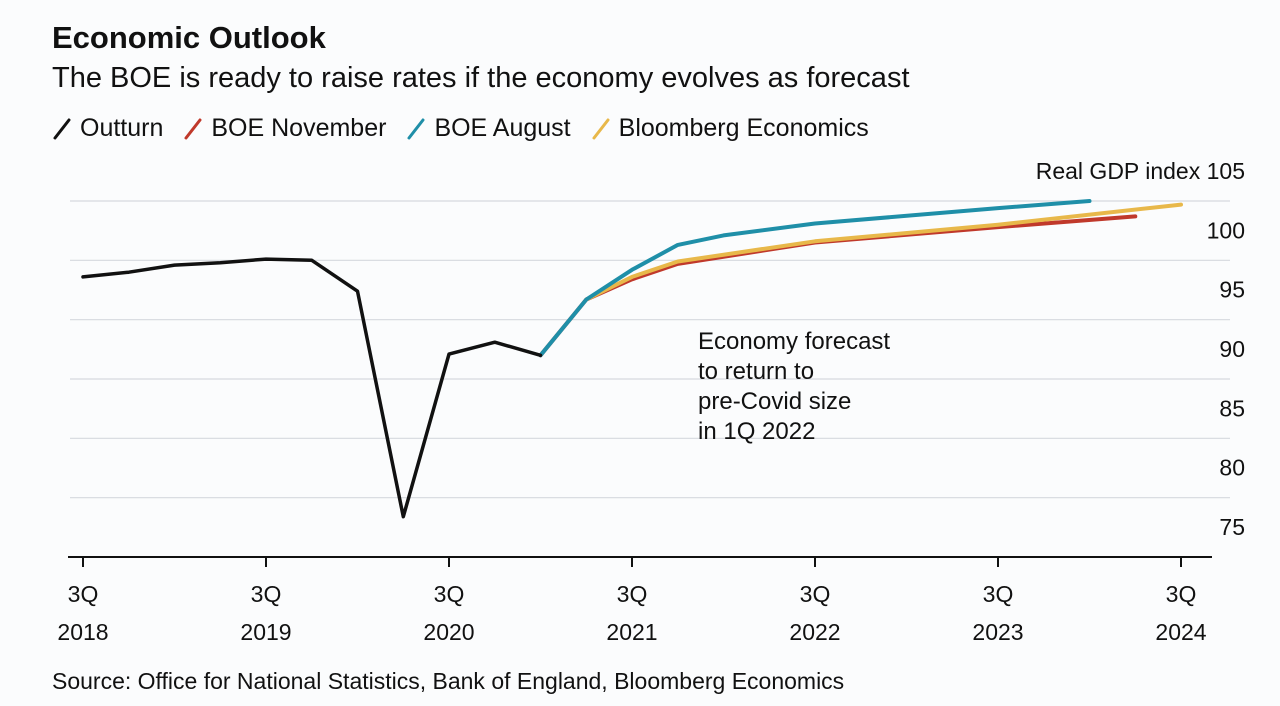 The height and width of the screenshot is (706, 1280). What do you see at coordinates (1232, 290) in the screenshot?
I see `y-tick-label: 95` at bounding box center [1232, 290].